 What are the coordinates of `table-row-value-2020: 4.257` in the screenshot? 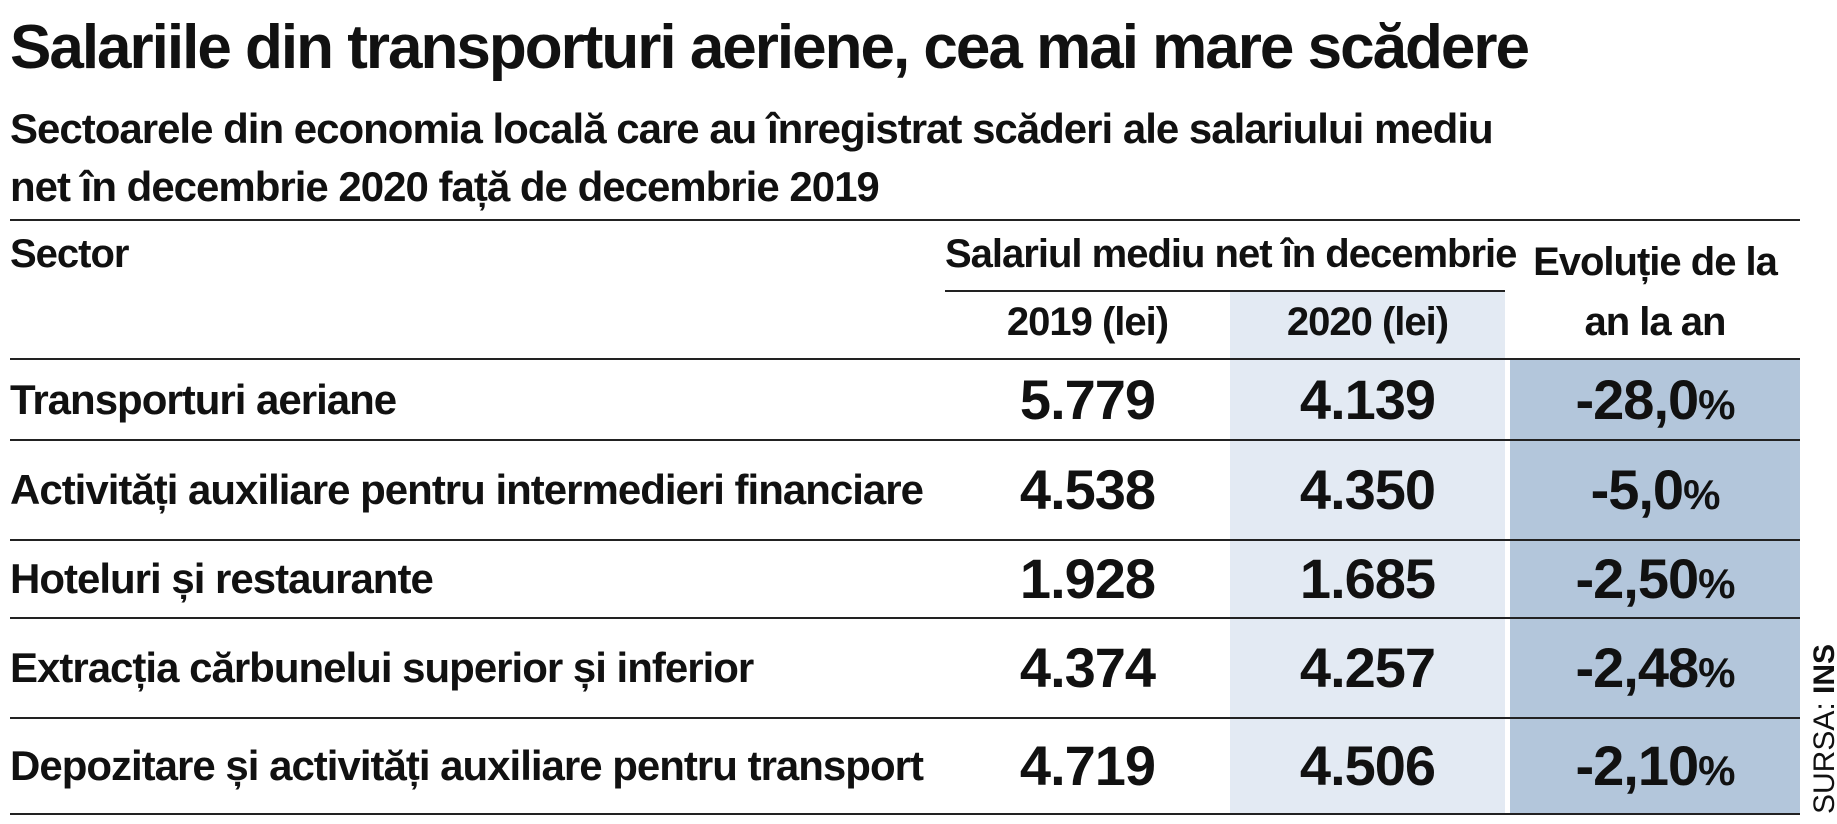 It's located at (1367, 667).